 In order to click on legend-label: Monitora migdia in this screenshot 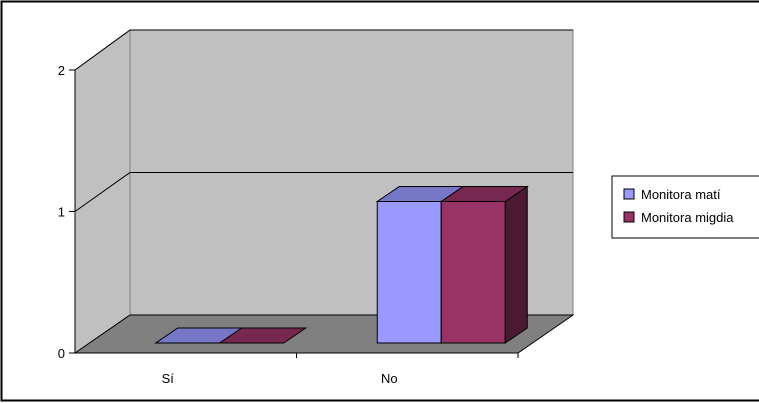, I will do `click(687, 217)`.